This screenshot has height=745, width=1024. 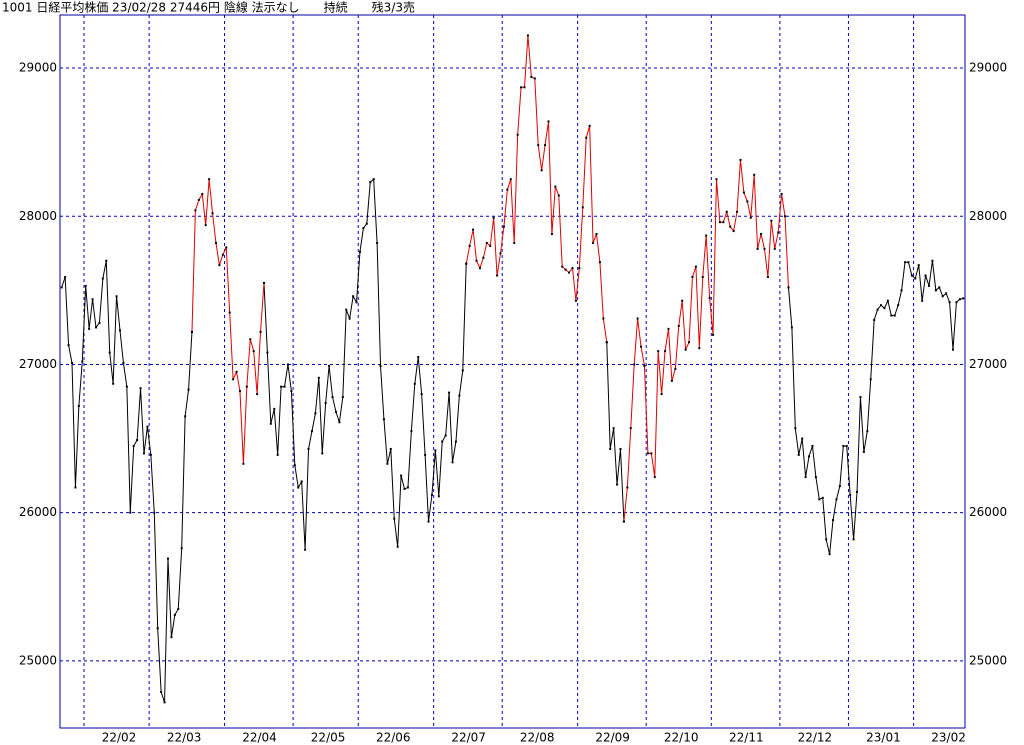 I want to click on x-tick-label: 22/05, so click(x=328, y=738).